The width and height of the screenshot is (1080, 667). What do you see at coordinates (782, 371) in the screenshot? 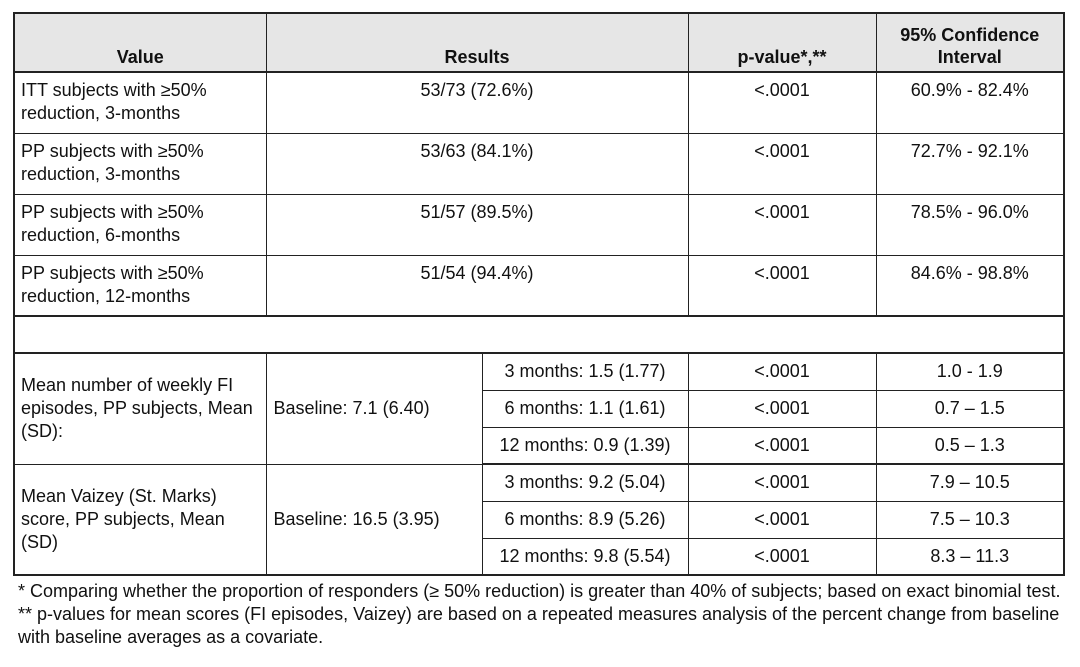
I see `fi-pvalue-3m: <.0001` at bounding box center [782, 371].